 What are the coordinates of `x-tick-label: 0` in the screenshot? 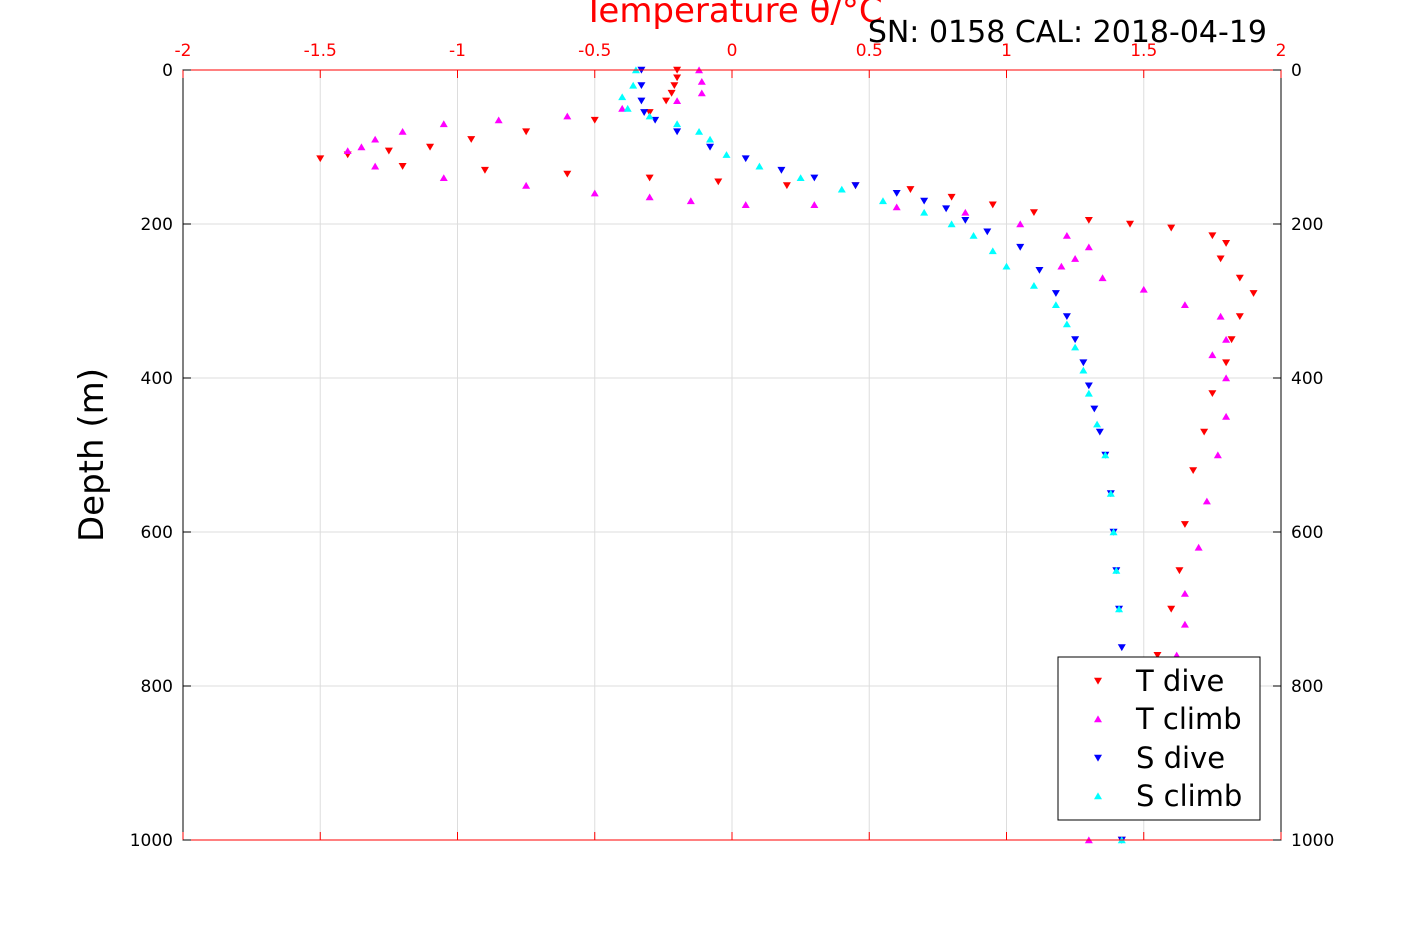 It's located at (732, 51).